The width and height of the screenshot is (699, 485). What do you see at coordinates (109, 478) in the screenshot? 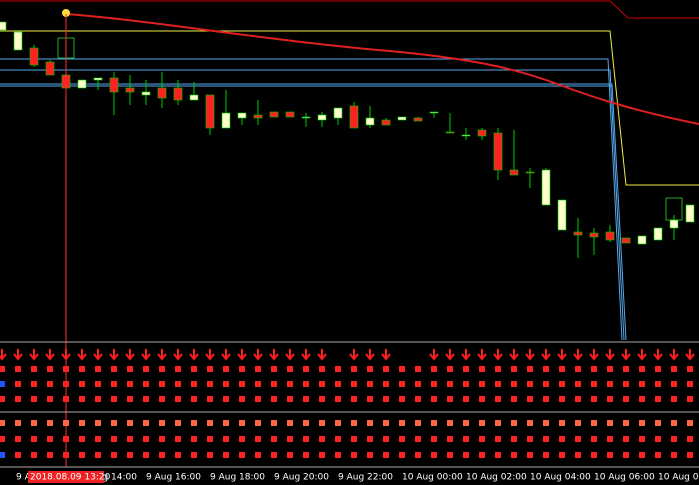
I see `x-tick-label: 9 Aug 14:00` at bounding box center [109, 478].